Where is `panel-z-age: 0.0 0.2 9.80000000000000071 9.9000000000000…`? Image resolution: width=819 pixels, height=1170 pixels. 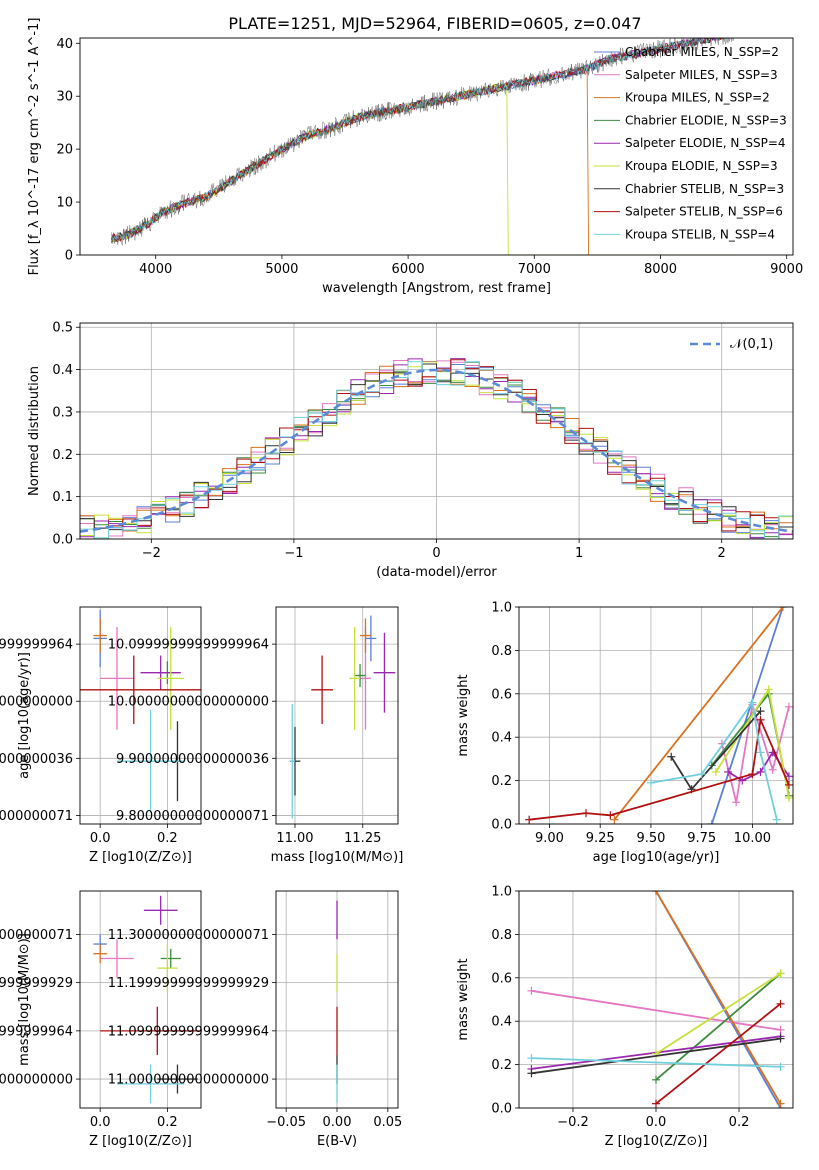 panel-z-age: 0.0 0.2 9.80000000000000071 9.9000000000000… is located at coordinates (101, 735).